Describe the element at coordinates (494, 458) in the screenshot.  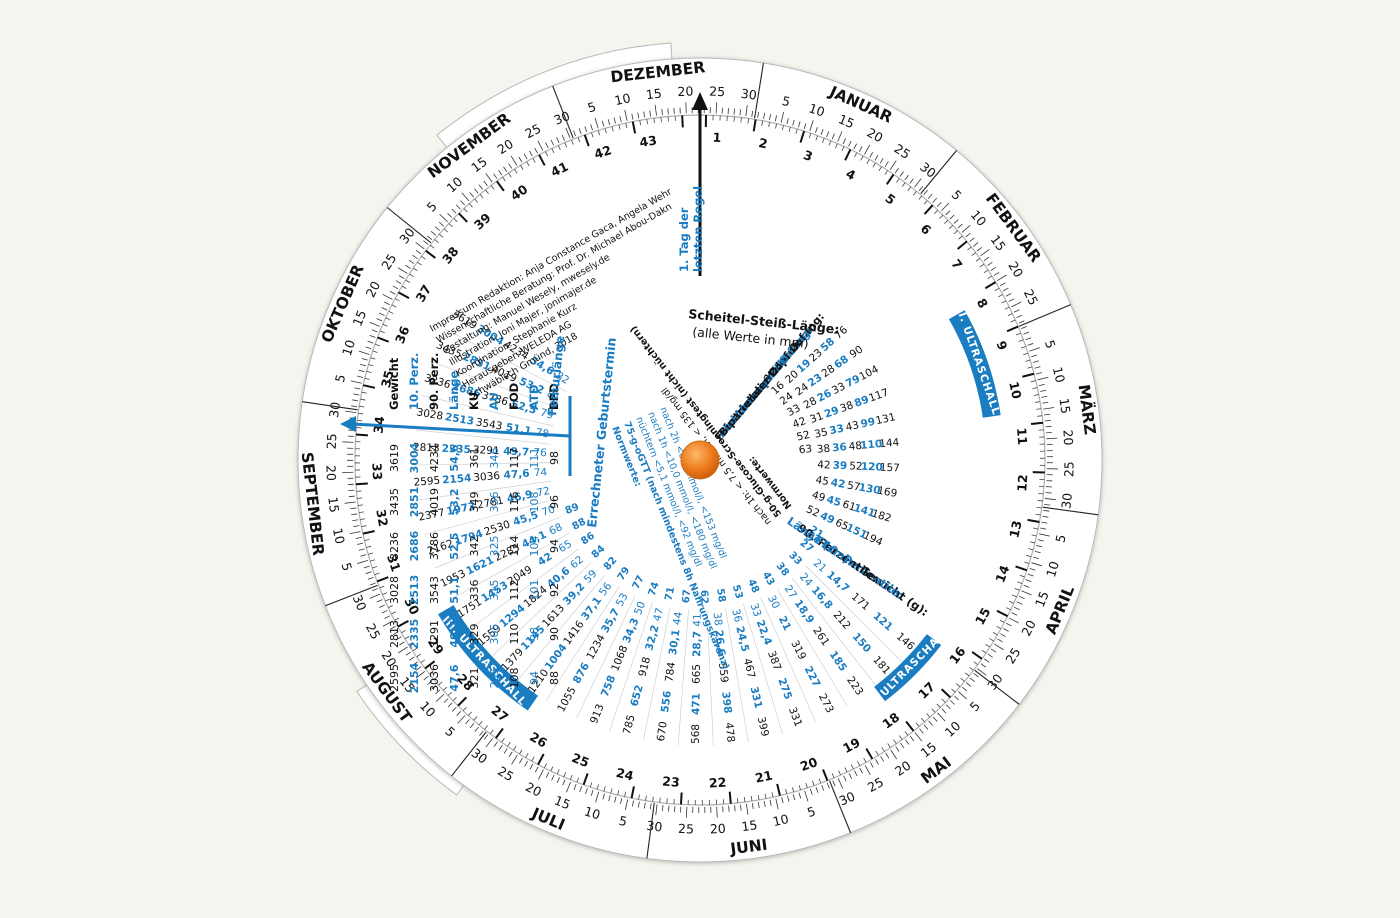
I see `left-cell: 346` at that location.